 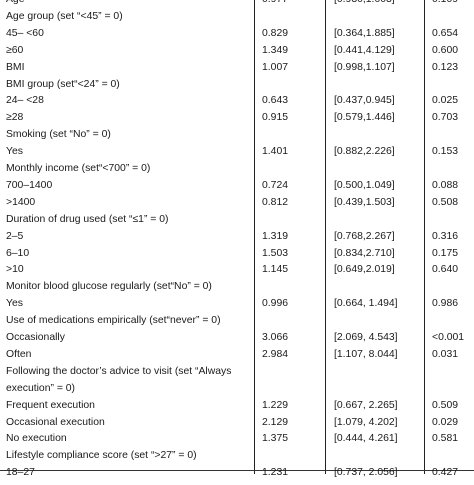 What do you see at coordinates (445, 405) in the screenshot?
I see `p-value-cell: 0.509` at bounding box center [445, 405].